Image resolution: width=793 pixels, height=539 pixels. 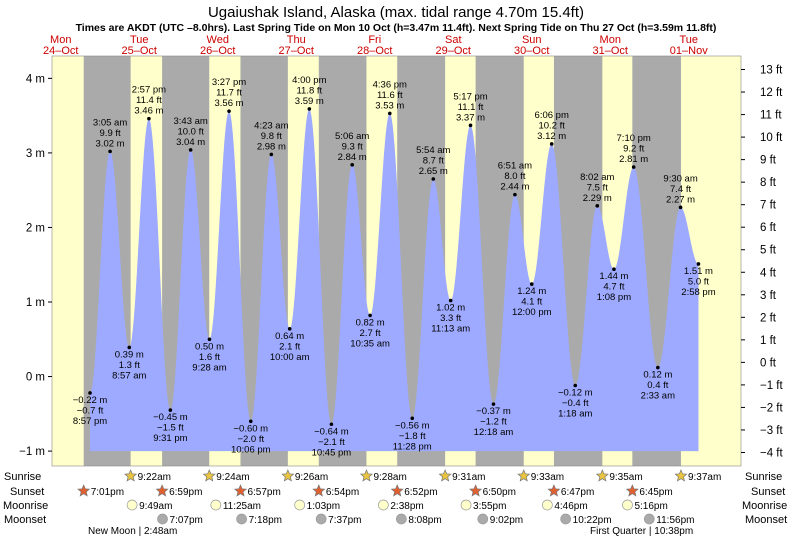 I want to click on tide-label: −2.1 ft, so click(x=331, y=442).